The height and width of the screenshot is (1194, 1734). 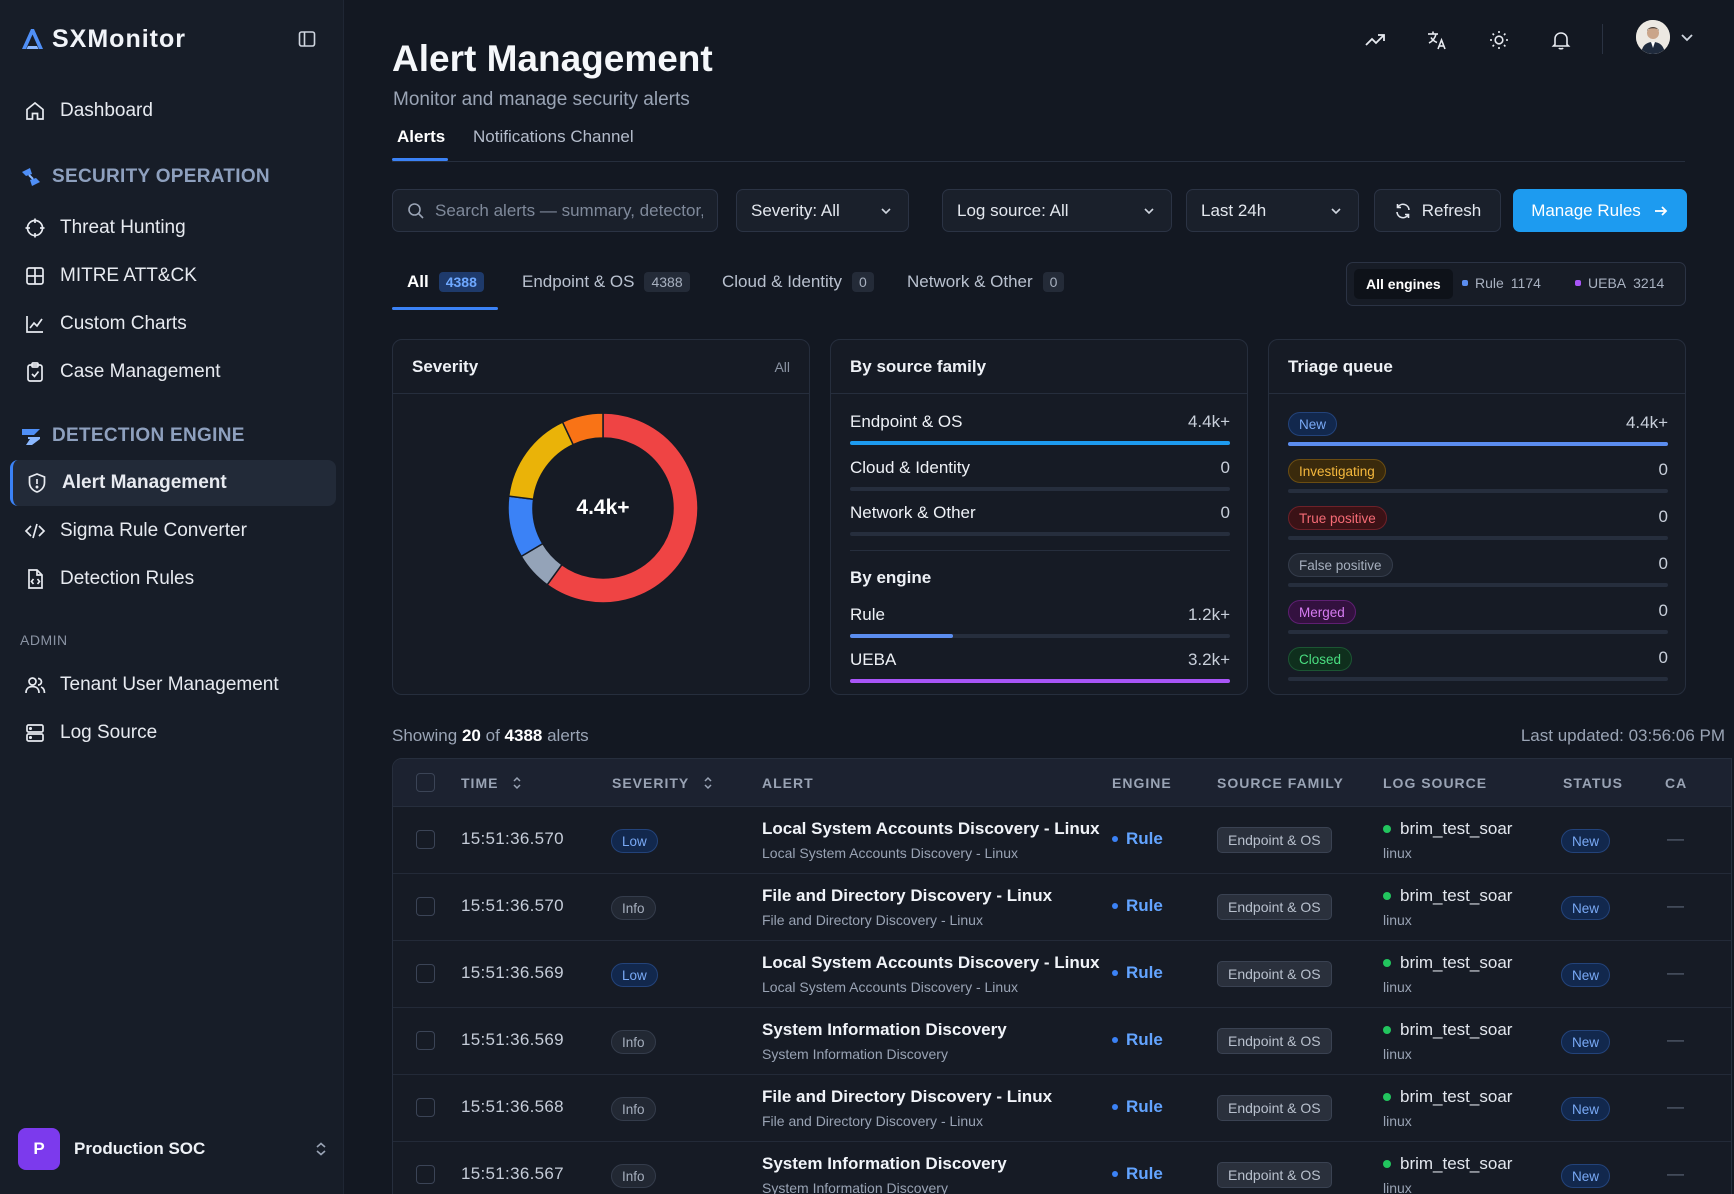 I want to click on trending-button, so click(x=1375, y=40).